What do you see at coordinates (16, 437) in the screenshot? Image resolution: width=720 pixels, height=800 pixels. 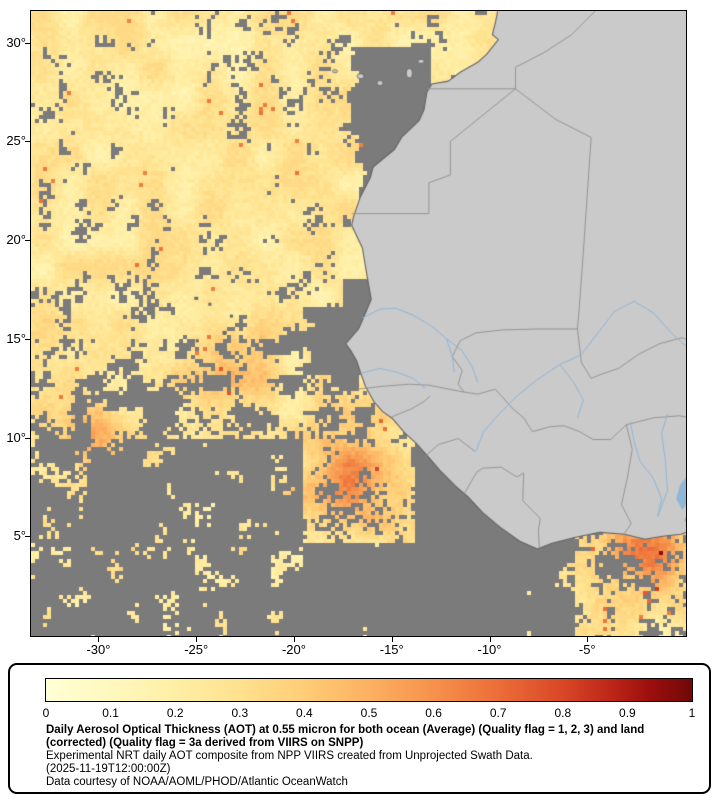 I see `y-tick-label: 10°` at bounding box center [16, 437].